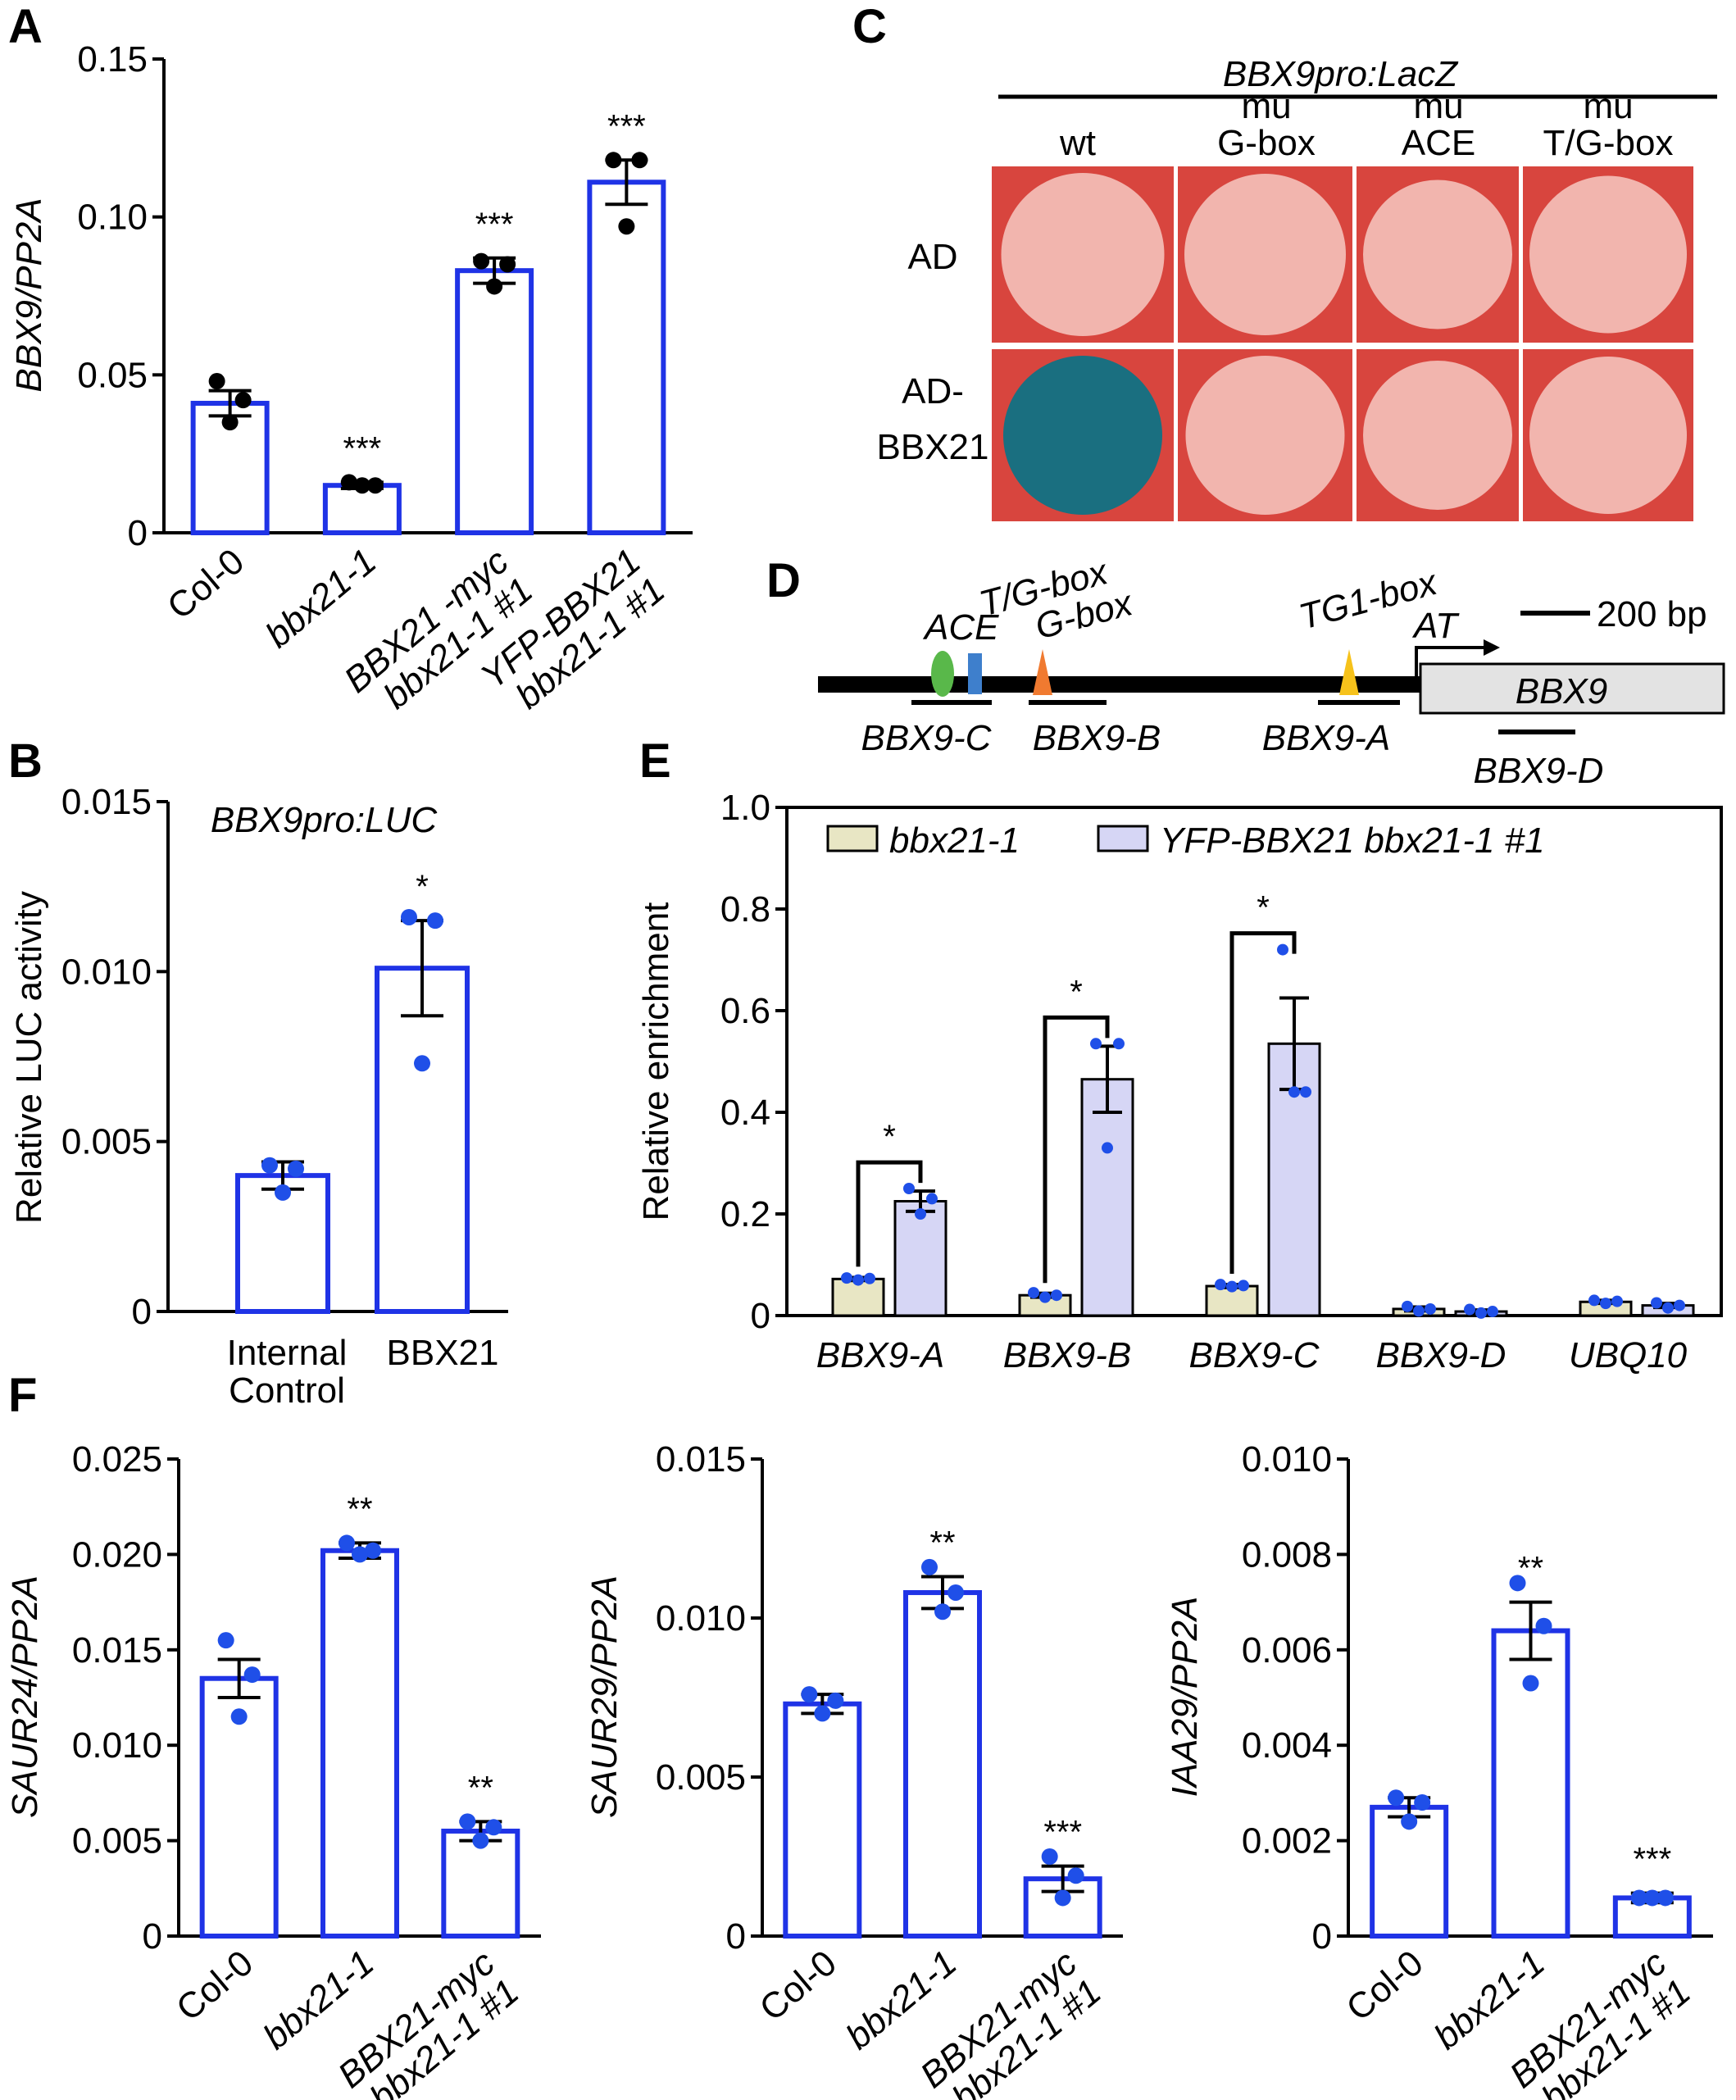 This screenshot has width=1736, height=2100. What do you see at coordinates (933, 391) in the screenshot?
I see `row-label: AD-` at bounding box center [933, 391].